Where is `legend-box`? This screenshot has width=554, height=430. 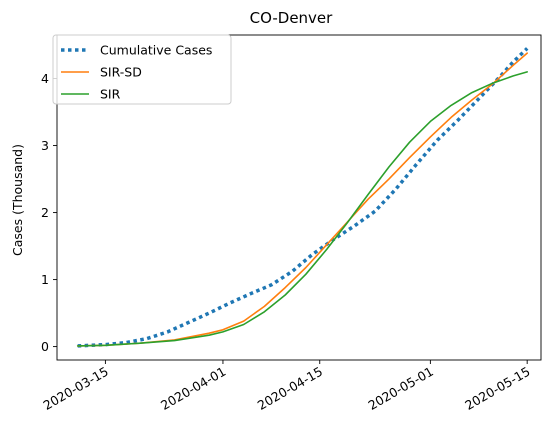
legend-box is located at coordinates (142, 69).